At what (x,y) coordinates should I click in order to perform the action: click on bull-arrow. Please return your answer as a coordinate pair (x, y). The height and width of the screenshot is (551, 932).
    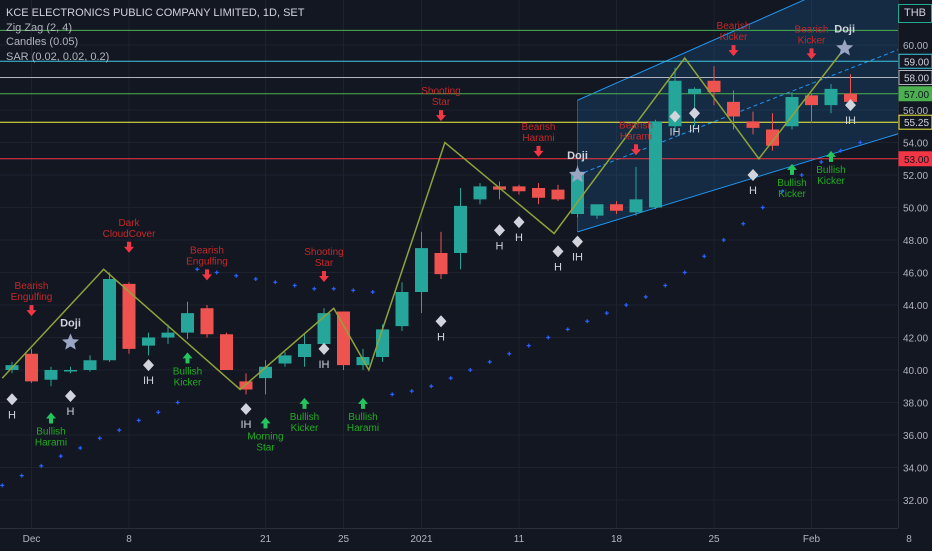
    Looking at the image, I should click on (792, 169).